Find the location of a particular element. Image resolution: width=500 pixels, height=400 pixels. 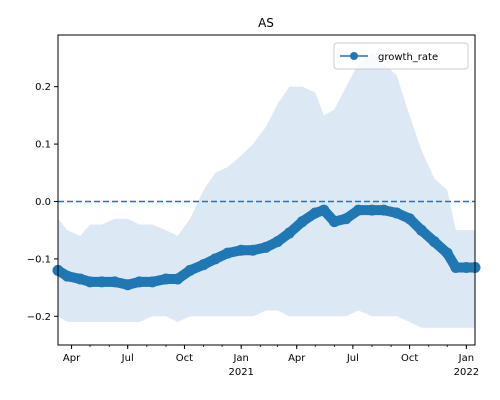

legend: growth_rate is located at coordinates (401, 56).